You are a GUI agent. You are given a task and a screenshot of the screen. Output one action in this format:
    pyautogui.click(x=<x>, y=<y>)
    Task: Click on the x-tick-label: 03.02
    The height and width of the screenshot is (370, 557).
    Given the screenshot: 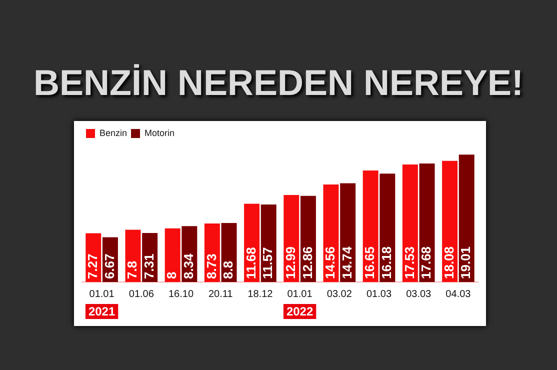 What is the action you would take?
    pyautogui.click(x=339, y=294)
    